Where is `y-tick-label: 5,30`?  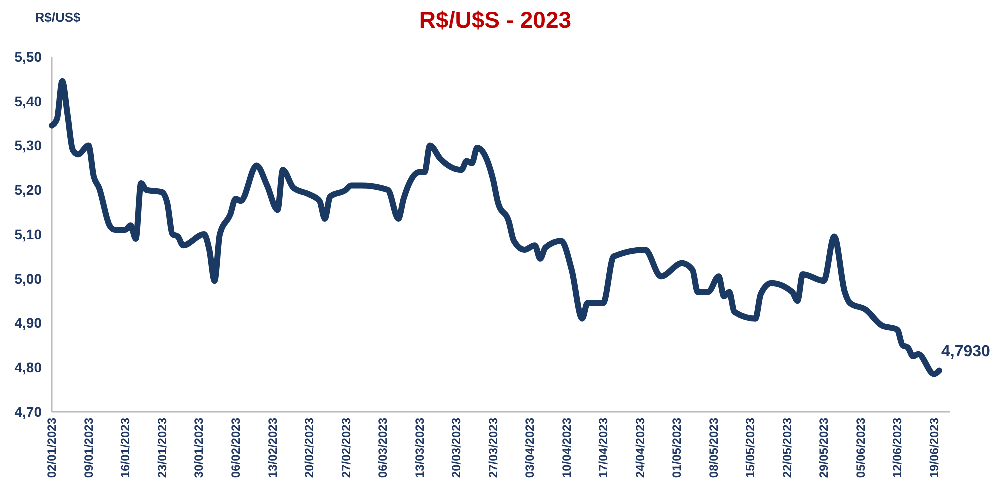
y-tick-label: 5,30 is located at coordinates (28, 146).